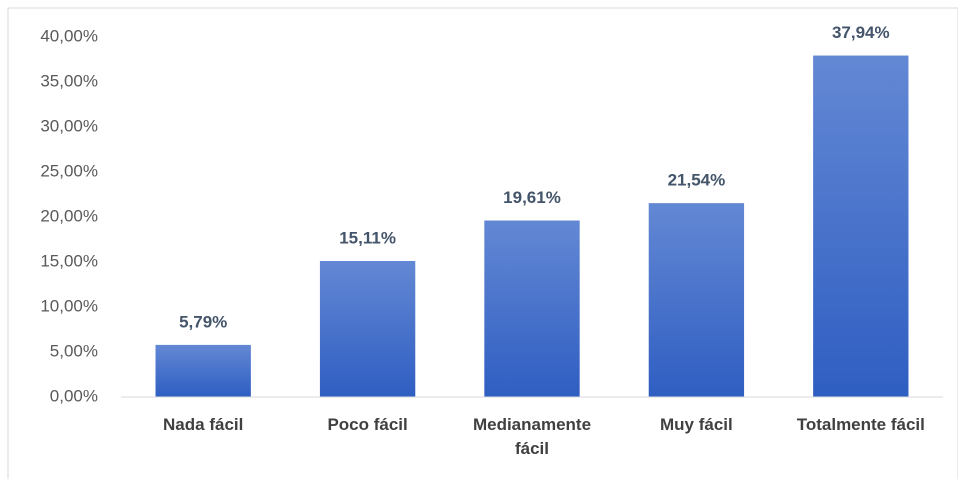  Describe the element at coordinates (367, 424) in the screenshot. I see `x-tick-label: Poco fácil` at that location.